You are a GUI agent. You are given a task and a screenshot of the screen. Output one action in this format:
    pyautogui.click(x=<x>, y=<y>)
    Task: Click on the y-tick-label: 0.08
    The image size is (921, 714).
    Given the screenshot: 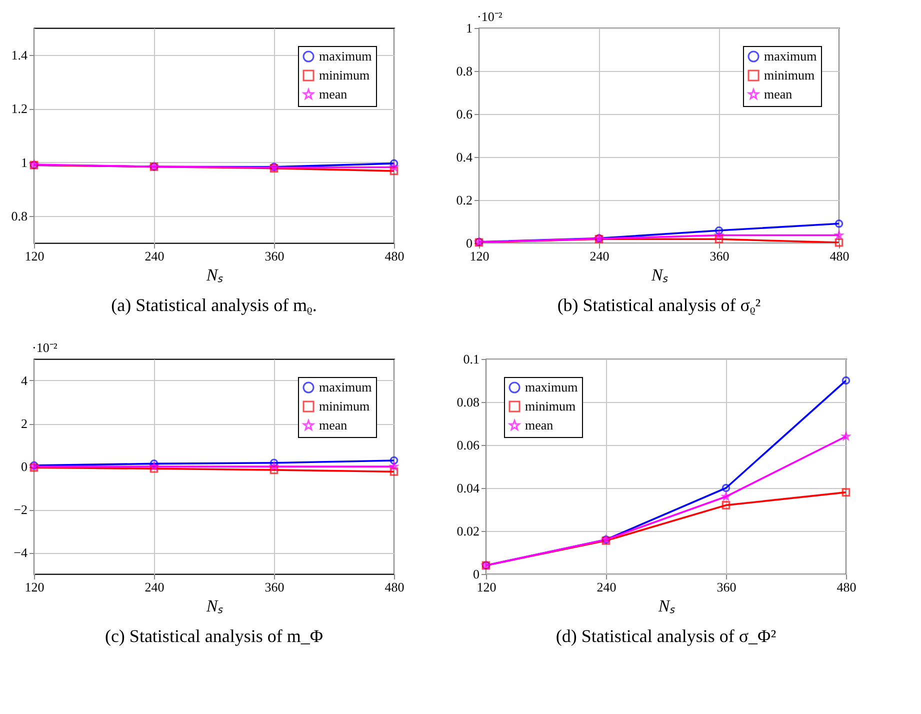 What is the action you would take?
    pyautogui.click(x=468, y=402)
    